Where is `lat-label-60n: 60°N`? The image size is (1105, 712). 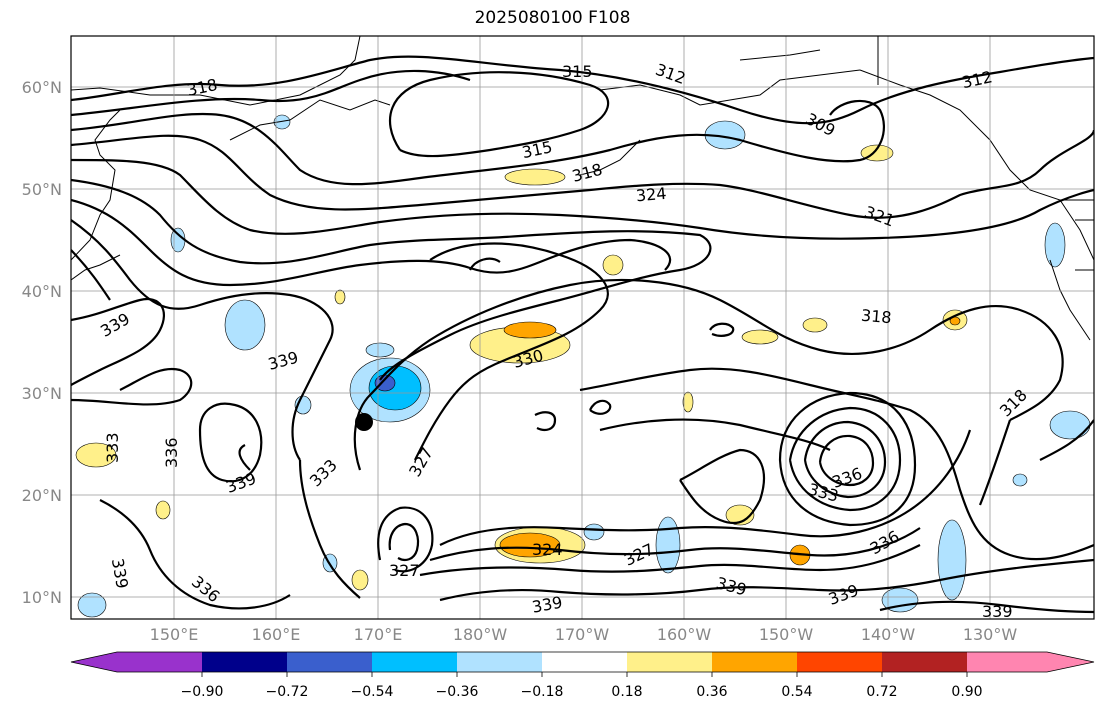
lat-label-60n: 60°N is located at coordinates (41, 87).